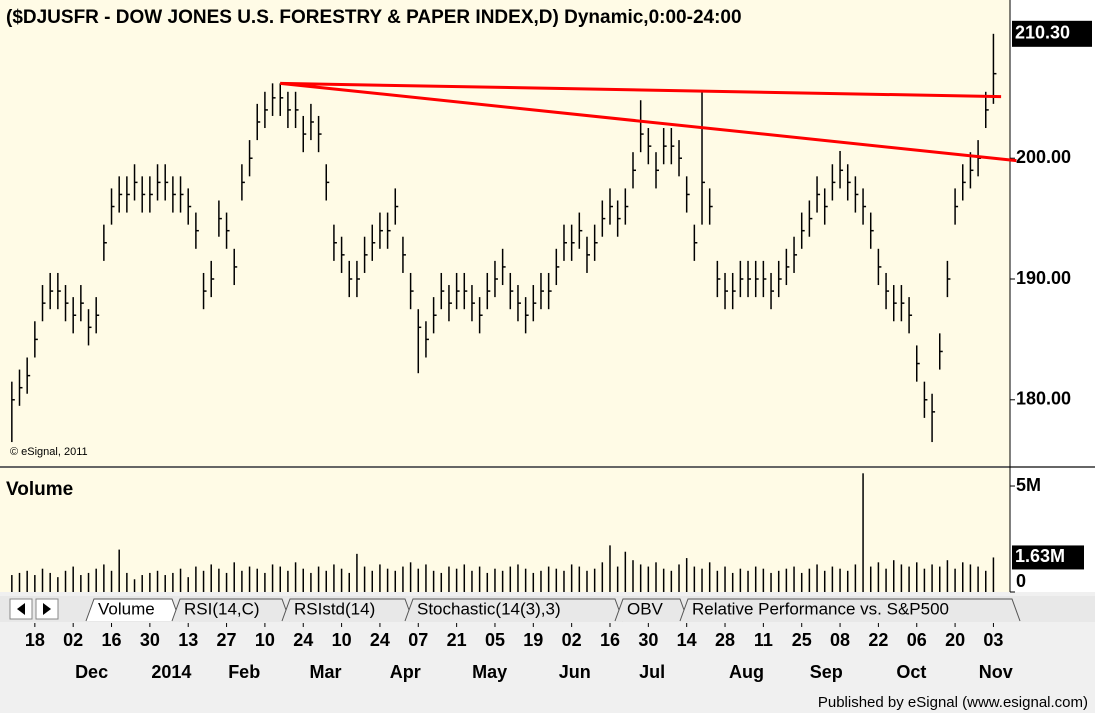 The height and width of the screenshot is (713, 1095). Describe the element at coordinates (334, 608) in the screenshot. I see `tab-label: RSIstd(14)` at that location.